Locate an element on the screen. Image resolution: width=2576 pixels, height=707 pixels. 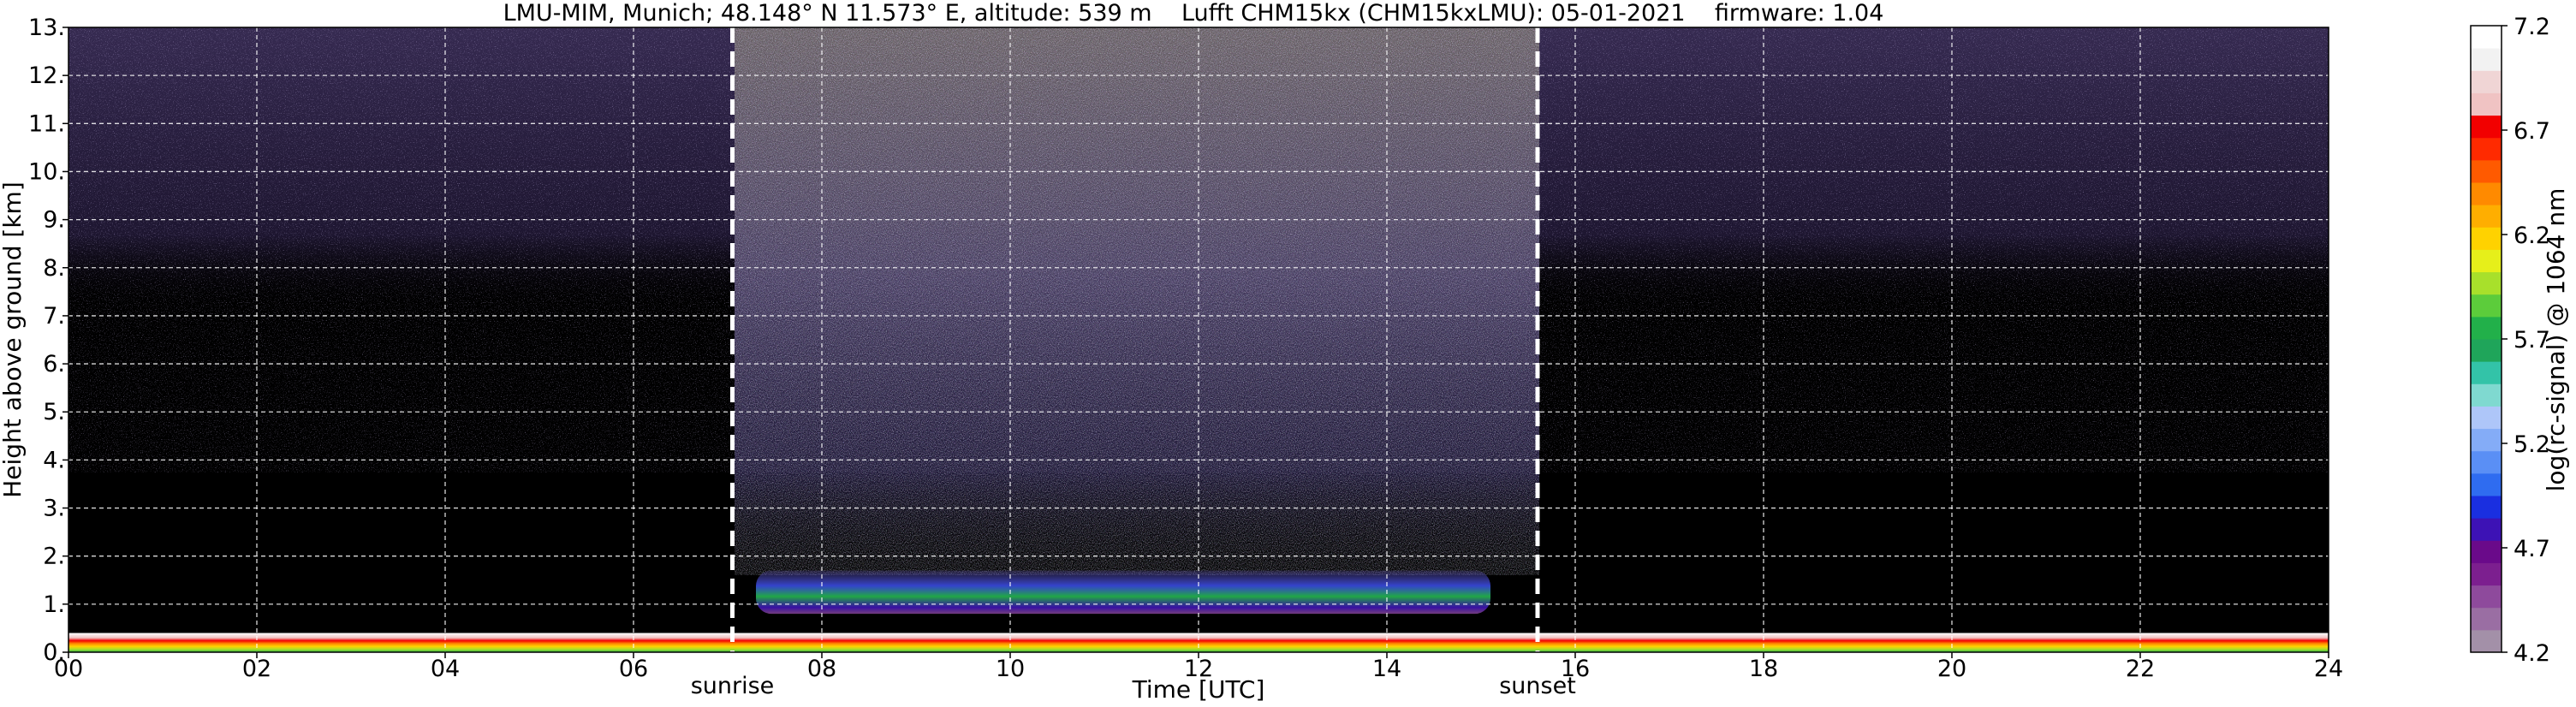
colorbar-tick-label: 4.7 is located at coordinates (2532, 549).